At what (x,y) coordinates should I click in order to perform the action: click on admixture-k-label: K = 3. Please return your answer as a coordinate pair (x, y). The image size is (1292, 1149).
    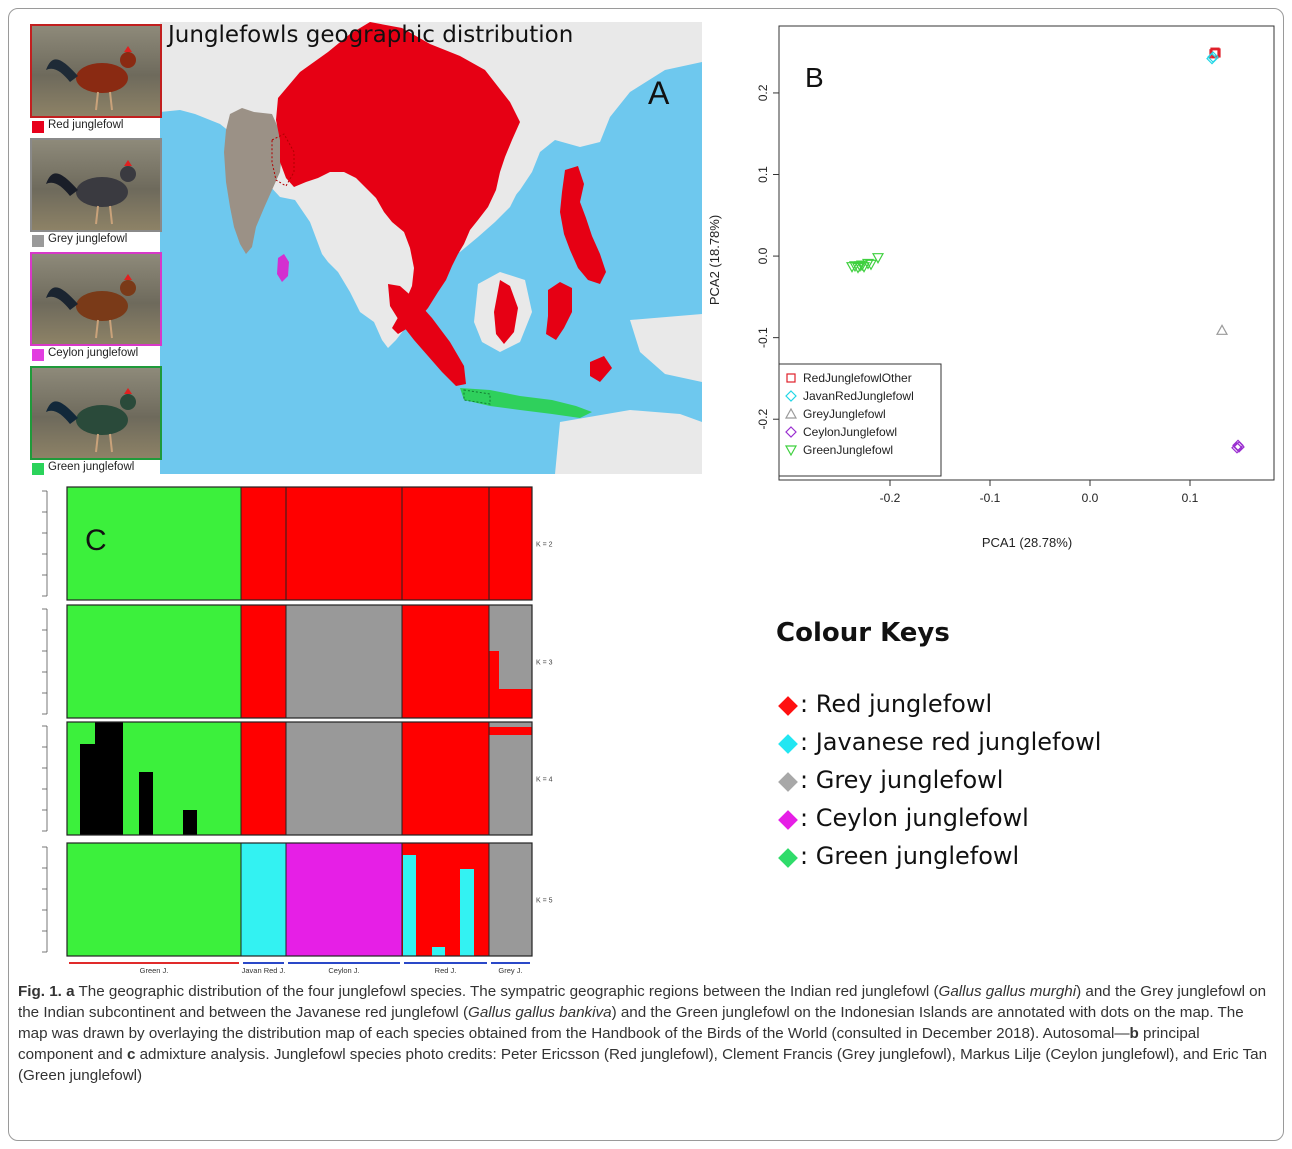
    Looking at the image, I should click on (544, 663).